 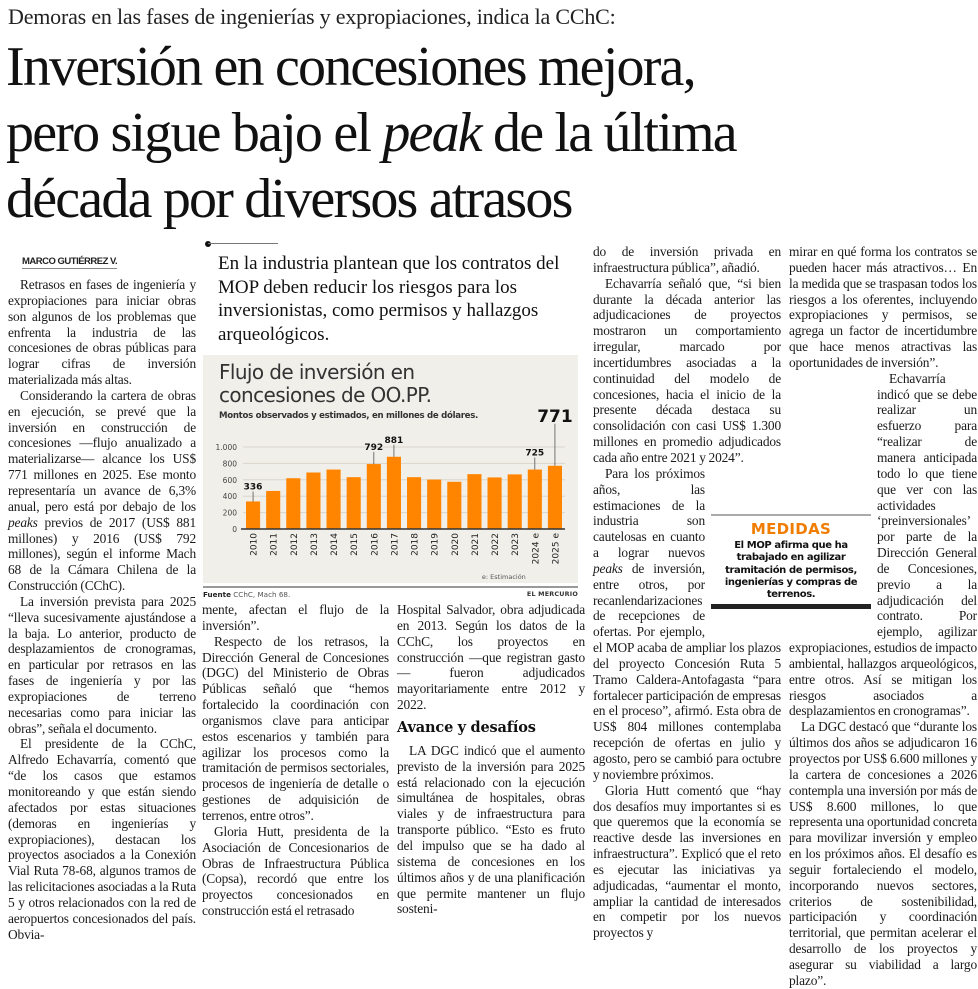 What do you see at coordinates (227, 447) in the screenshot?
I see `y-tick-label: 1.000` at bounding box center [227, 447].